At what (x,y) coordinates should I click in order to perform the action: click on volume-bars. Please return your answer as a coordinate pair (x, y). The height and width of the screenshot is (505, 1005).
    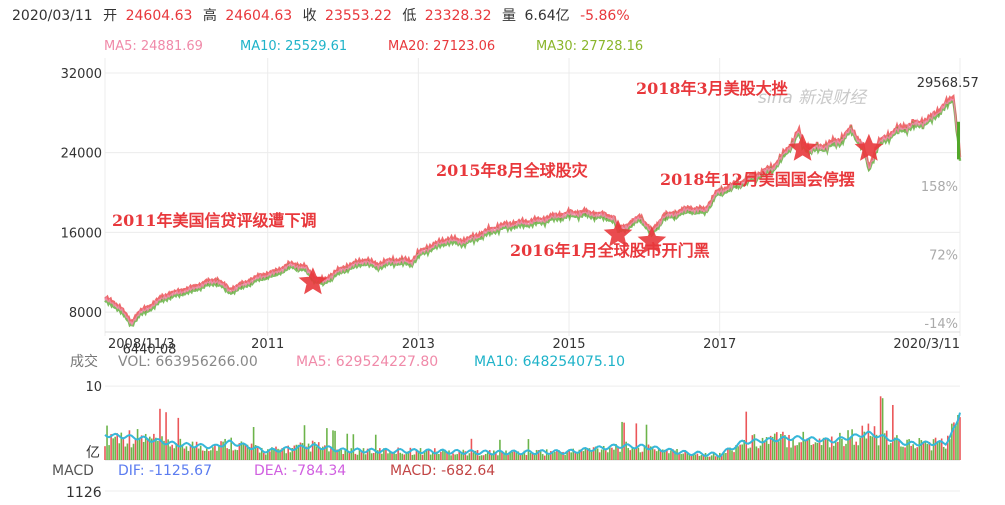
    Looking at the image, I should click on (532, 428).